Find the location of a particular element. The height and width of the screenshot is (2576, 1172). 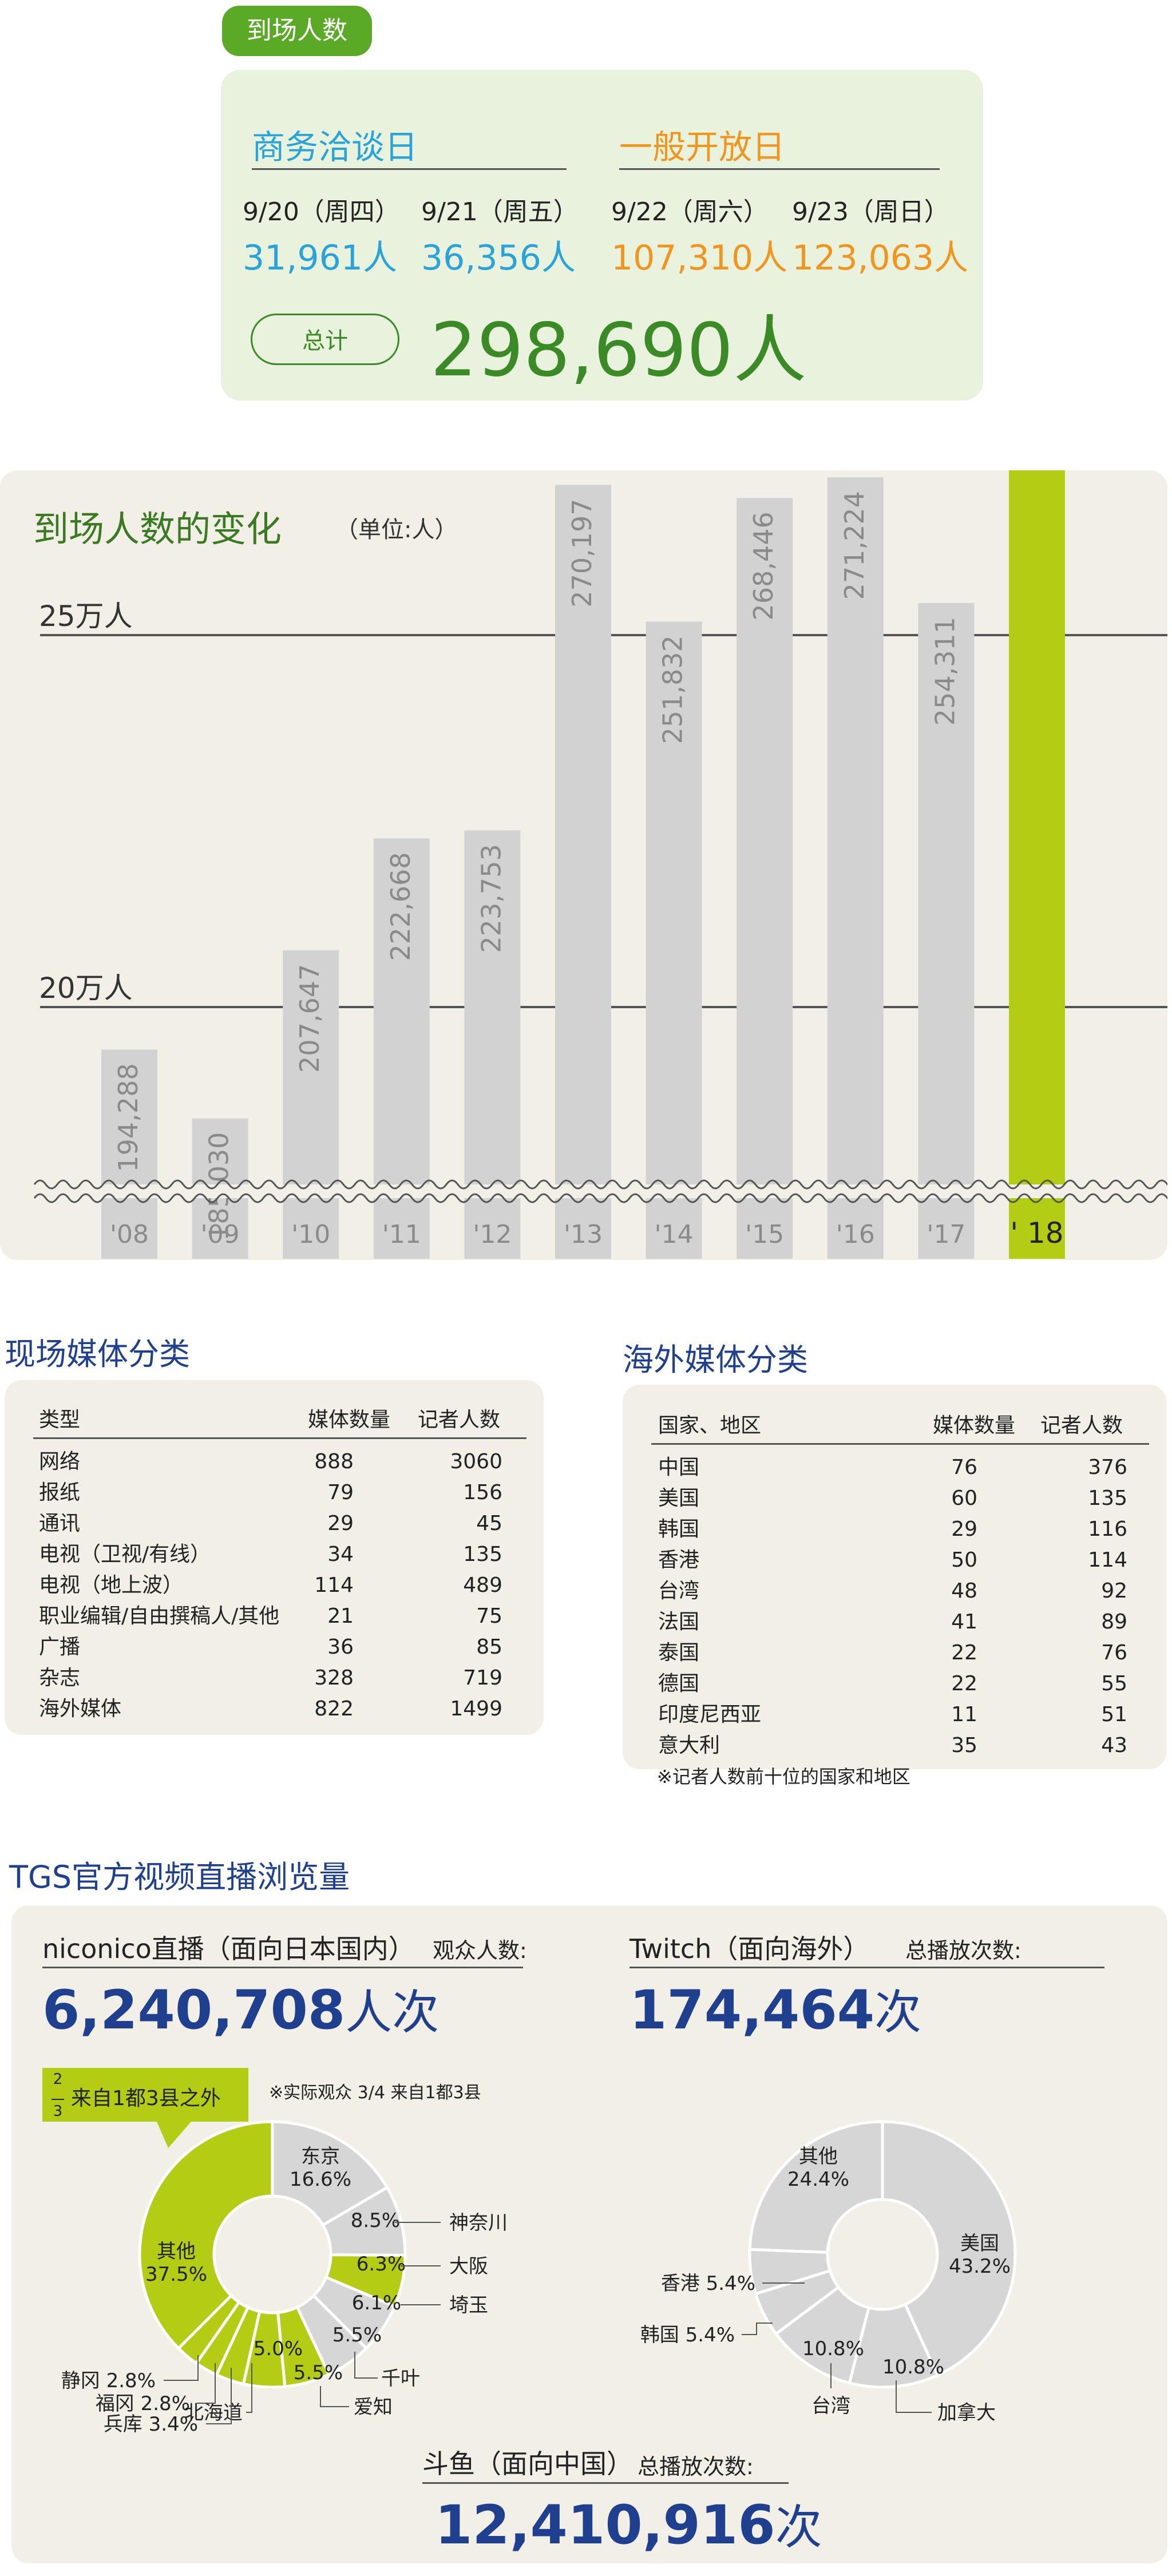

cell-value: 29 is located at coordinates (340, 1524).